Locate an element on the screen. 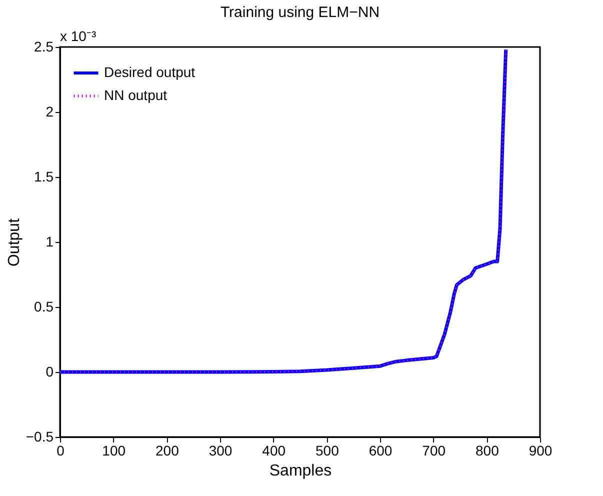  y-tick-label: 0 is located at coordinates (50, 372).